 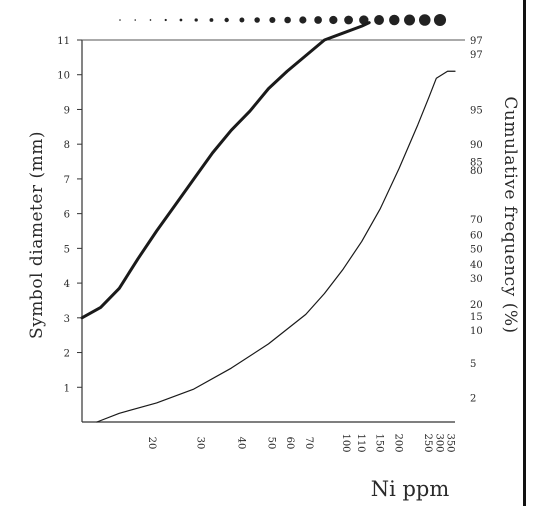 What do you see at coordinates (200, 443) in the screenshot?
I see `x-tick-label: 30` at bounding box center [200, 443].